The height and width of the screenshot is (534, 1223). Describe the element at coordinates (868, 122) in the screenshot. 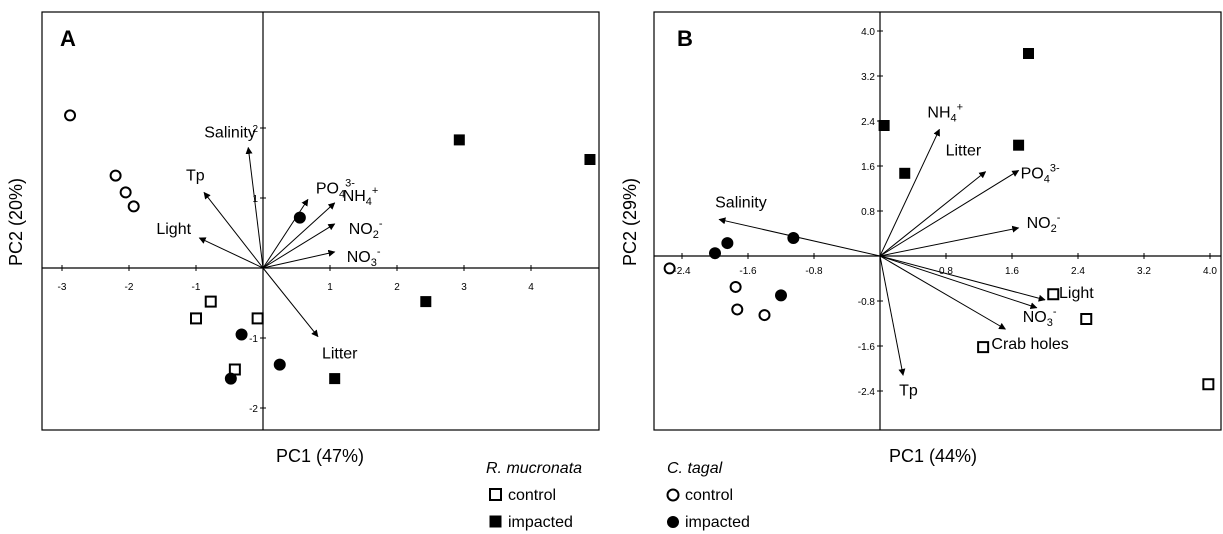

I see `panel-b-y-tick-label: 2.4` at that location.